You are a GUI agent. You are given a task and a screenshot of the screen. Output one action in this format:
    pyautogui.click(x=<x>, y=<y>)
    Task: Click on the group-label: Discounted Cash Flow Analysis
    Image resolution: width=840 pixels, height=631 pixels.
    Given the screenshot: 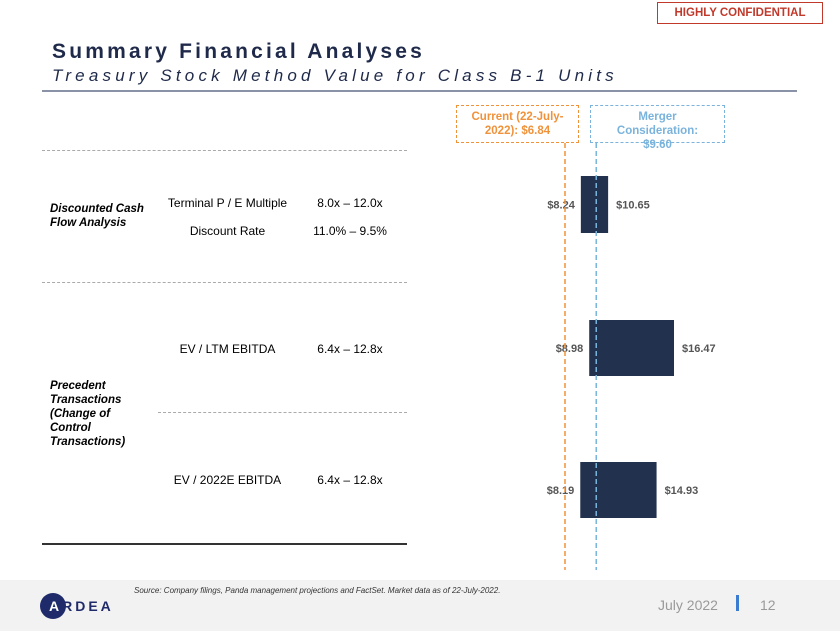 What is the action you would take?
    pyautogui.click(x=97, y=216)
    